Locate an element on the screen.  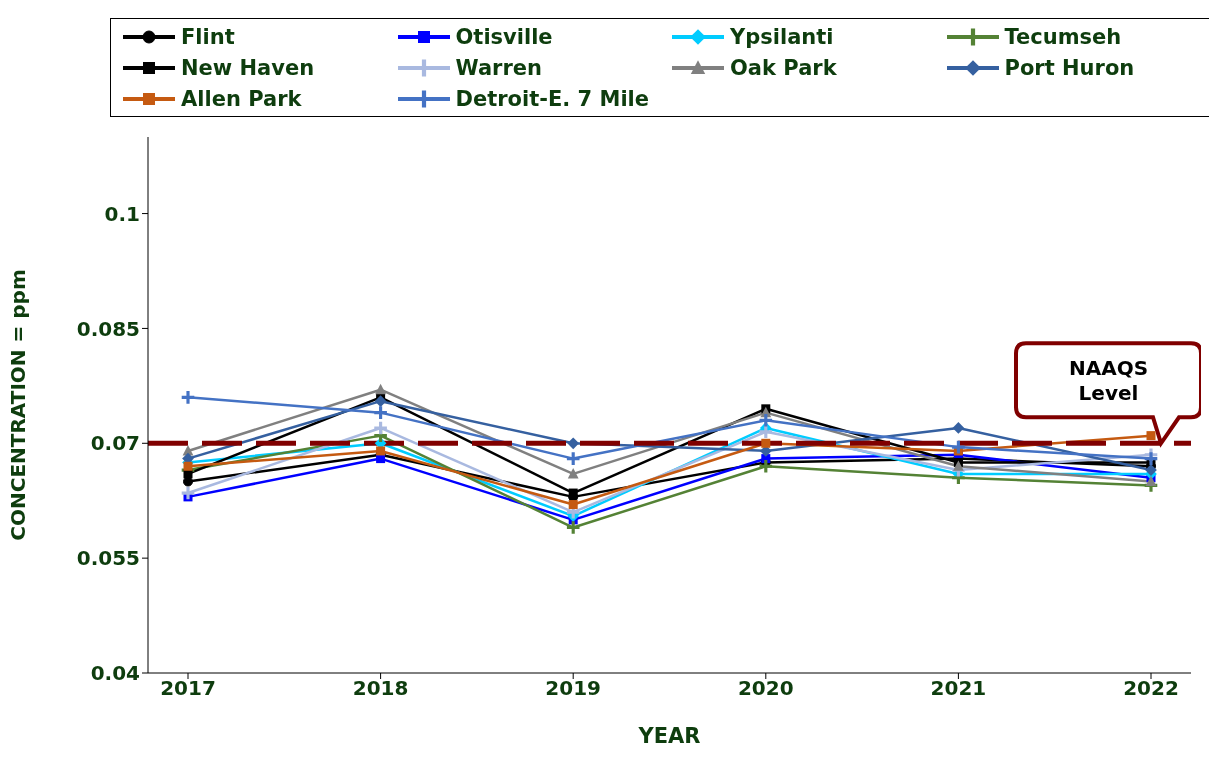
x-tick-label: 2021 is located at coordinates (958, 688).